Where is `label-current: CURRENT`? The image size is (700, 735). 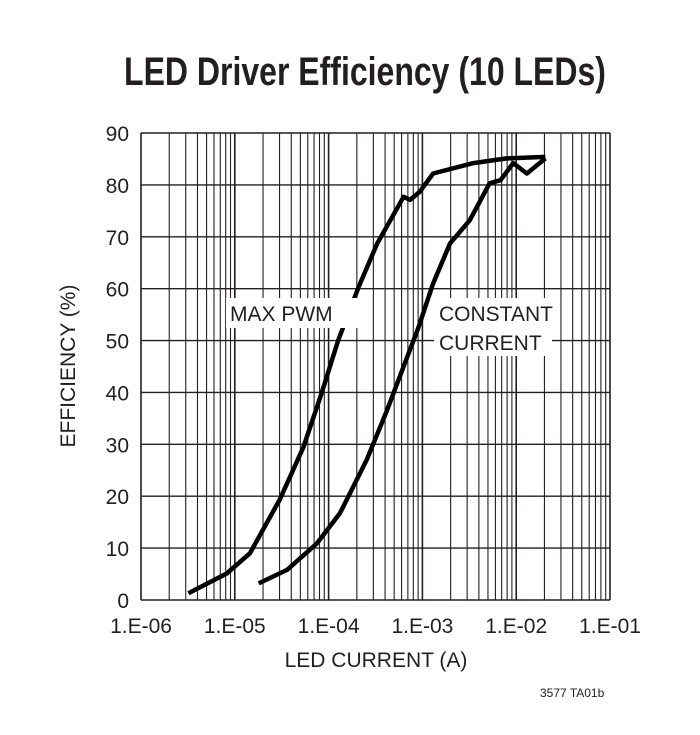 label-current: CURRENT is located at coordinates (490, 343).